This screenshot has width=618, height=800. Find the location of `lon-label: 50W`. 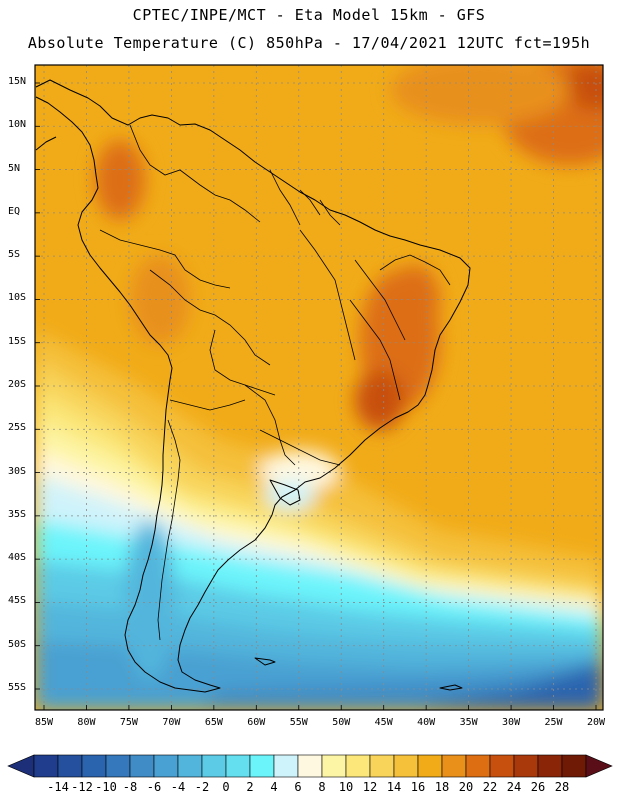

lon-label: 50W is located at coordinates (341, 722).